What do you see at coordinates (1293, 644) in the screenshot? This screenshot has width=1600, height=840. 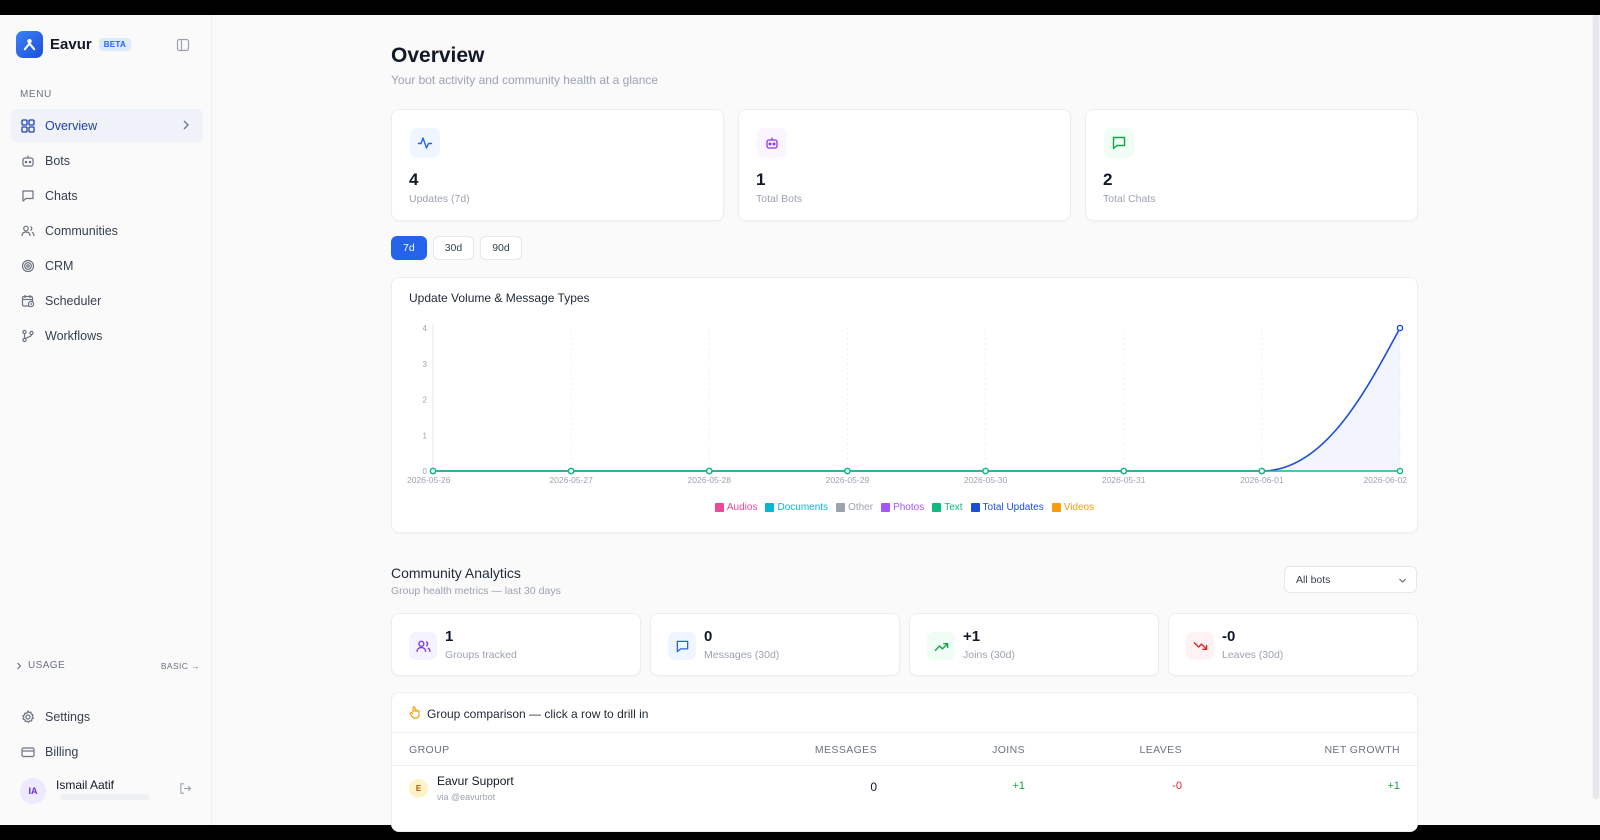 I see `metric-card-leaves: -0 Leaves (30d)` at bounding box center [1293, 644].